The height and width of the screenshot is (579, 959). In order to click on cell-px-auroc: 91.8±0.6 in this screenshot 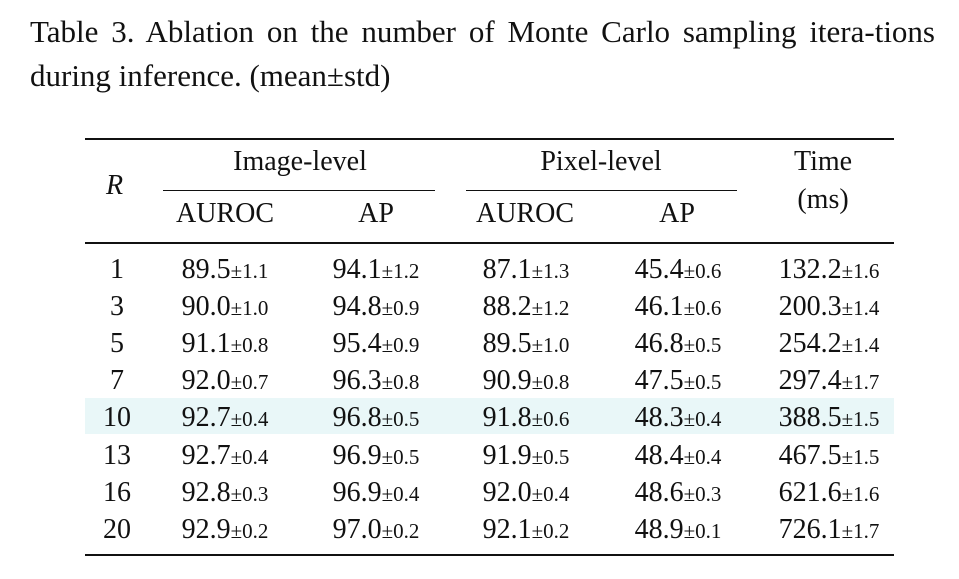, I will do `click(526, 418)`.